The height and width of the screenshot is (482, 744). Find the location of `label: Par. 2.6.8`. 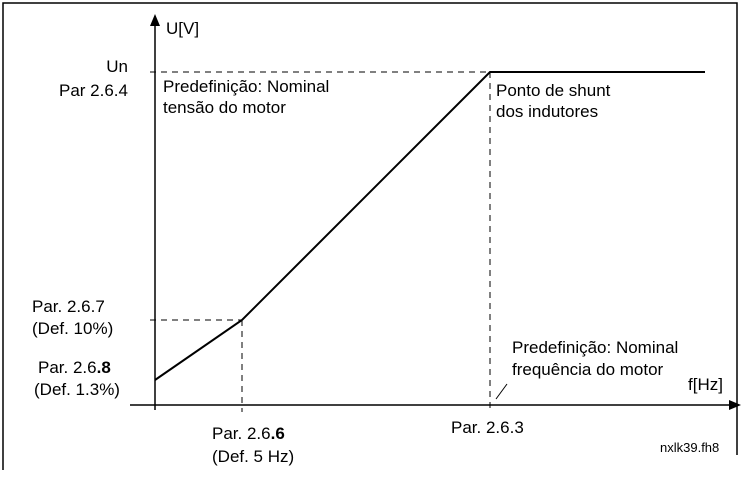

label: Par. 2.6.8 is located at coordinates (74, 367).